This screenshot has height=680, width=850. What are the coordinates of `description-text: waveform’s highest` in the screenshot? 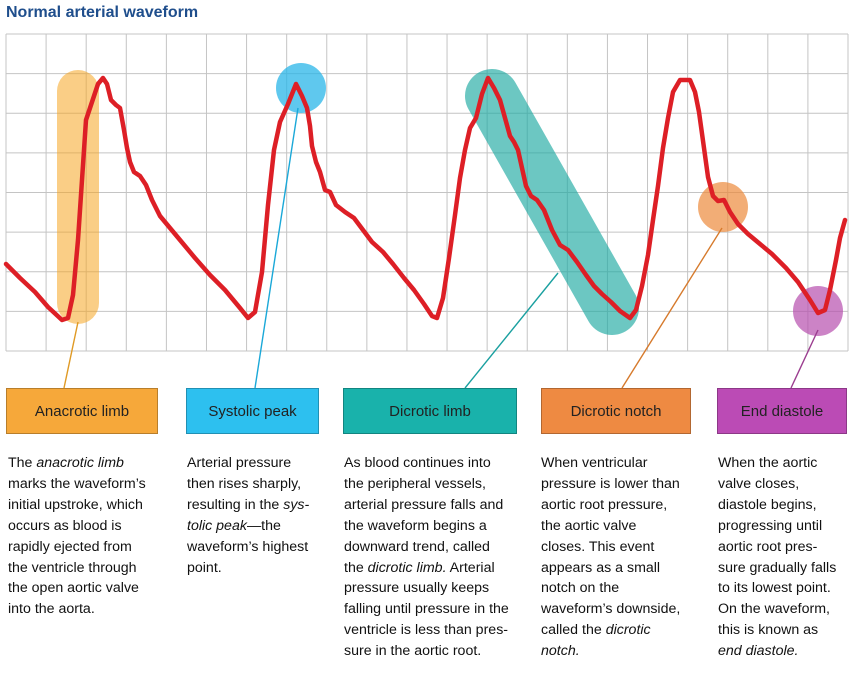 It's located at (248, 546).